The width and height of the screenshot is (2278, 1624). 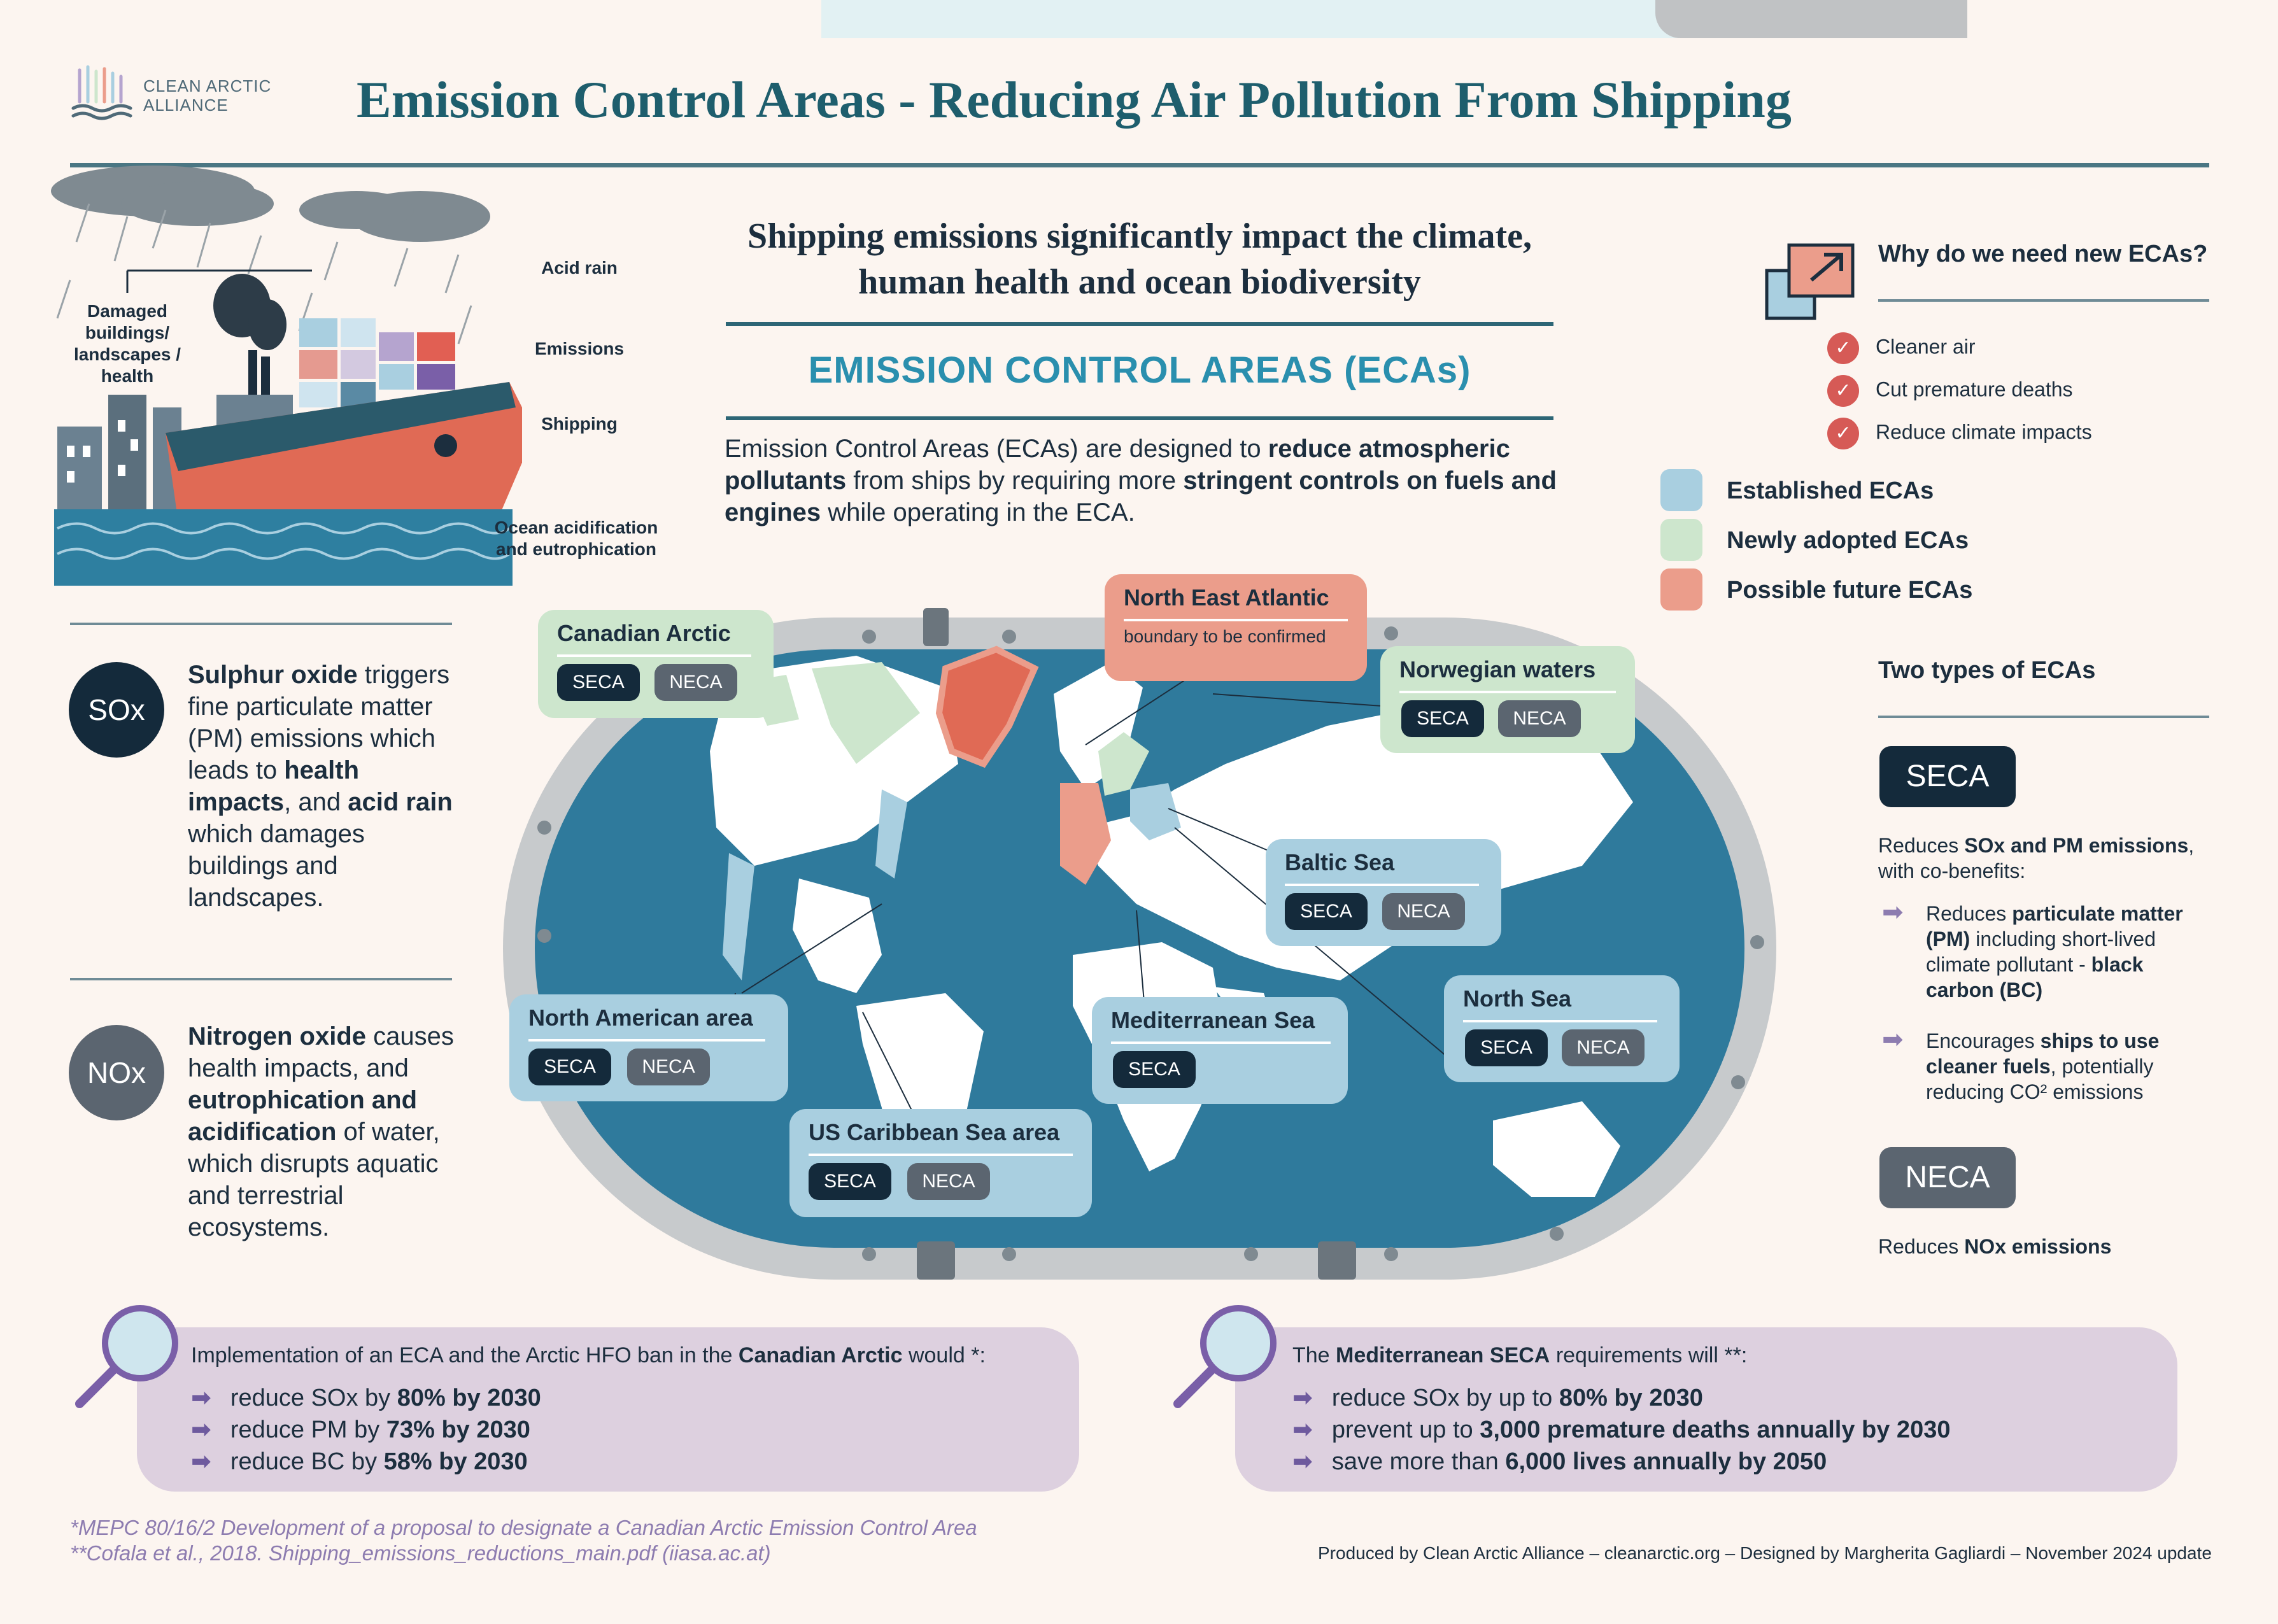 What do you see at coordinates (1681, 540) in the screenshot?
I see `legend-swatch-new` at bounding box center [1681, 540].